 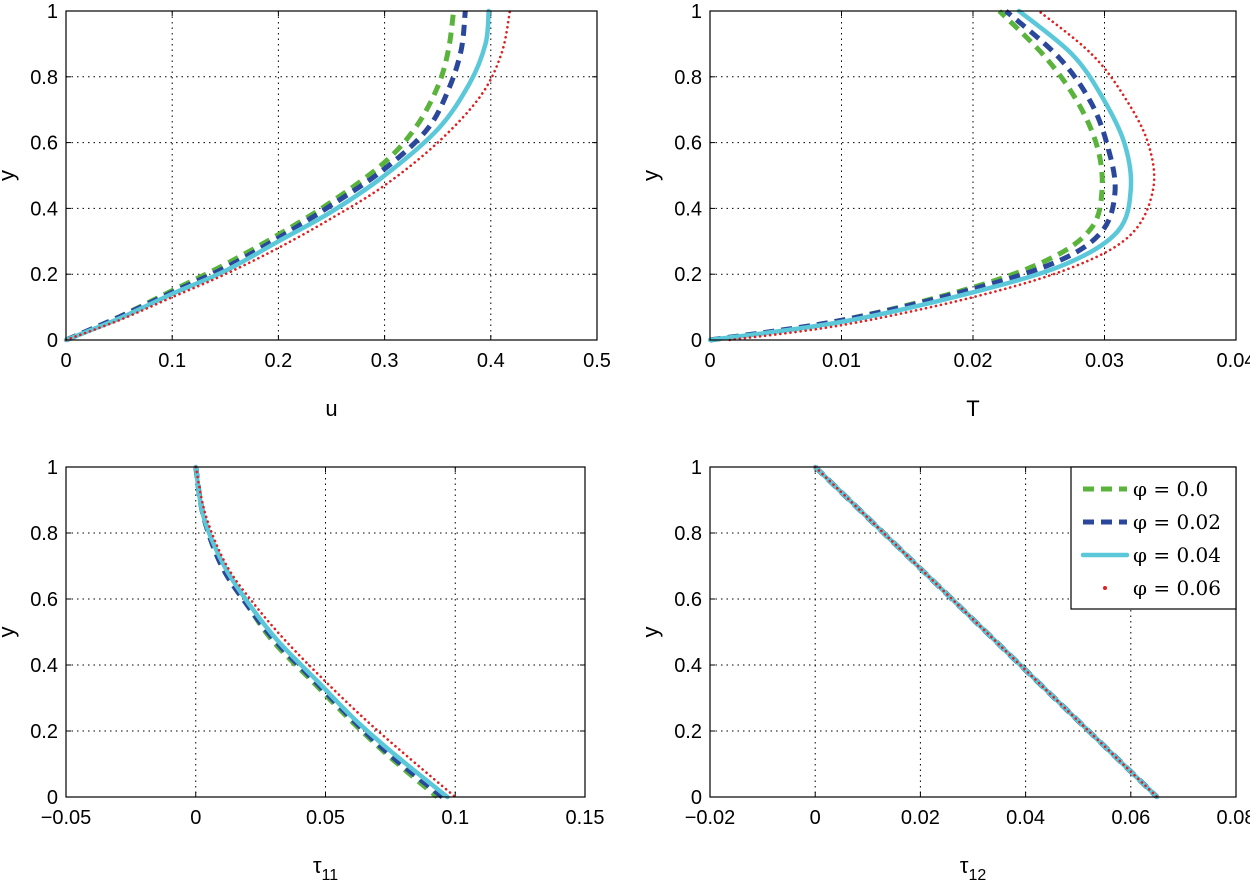 I want to click on legend: φ = 0.0 φ = 0.02 φ = 0.04 φ = 0.06, so click(x=1153, y=538).